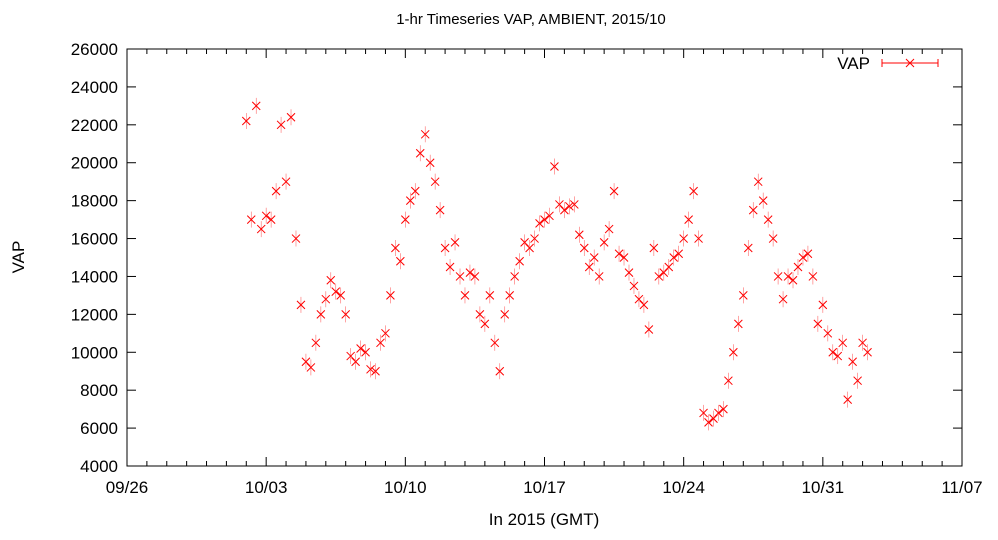  Describe the element at coordinates (961, 487) in the screenshot. I see `x-tick-label: 11/07` at that location.